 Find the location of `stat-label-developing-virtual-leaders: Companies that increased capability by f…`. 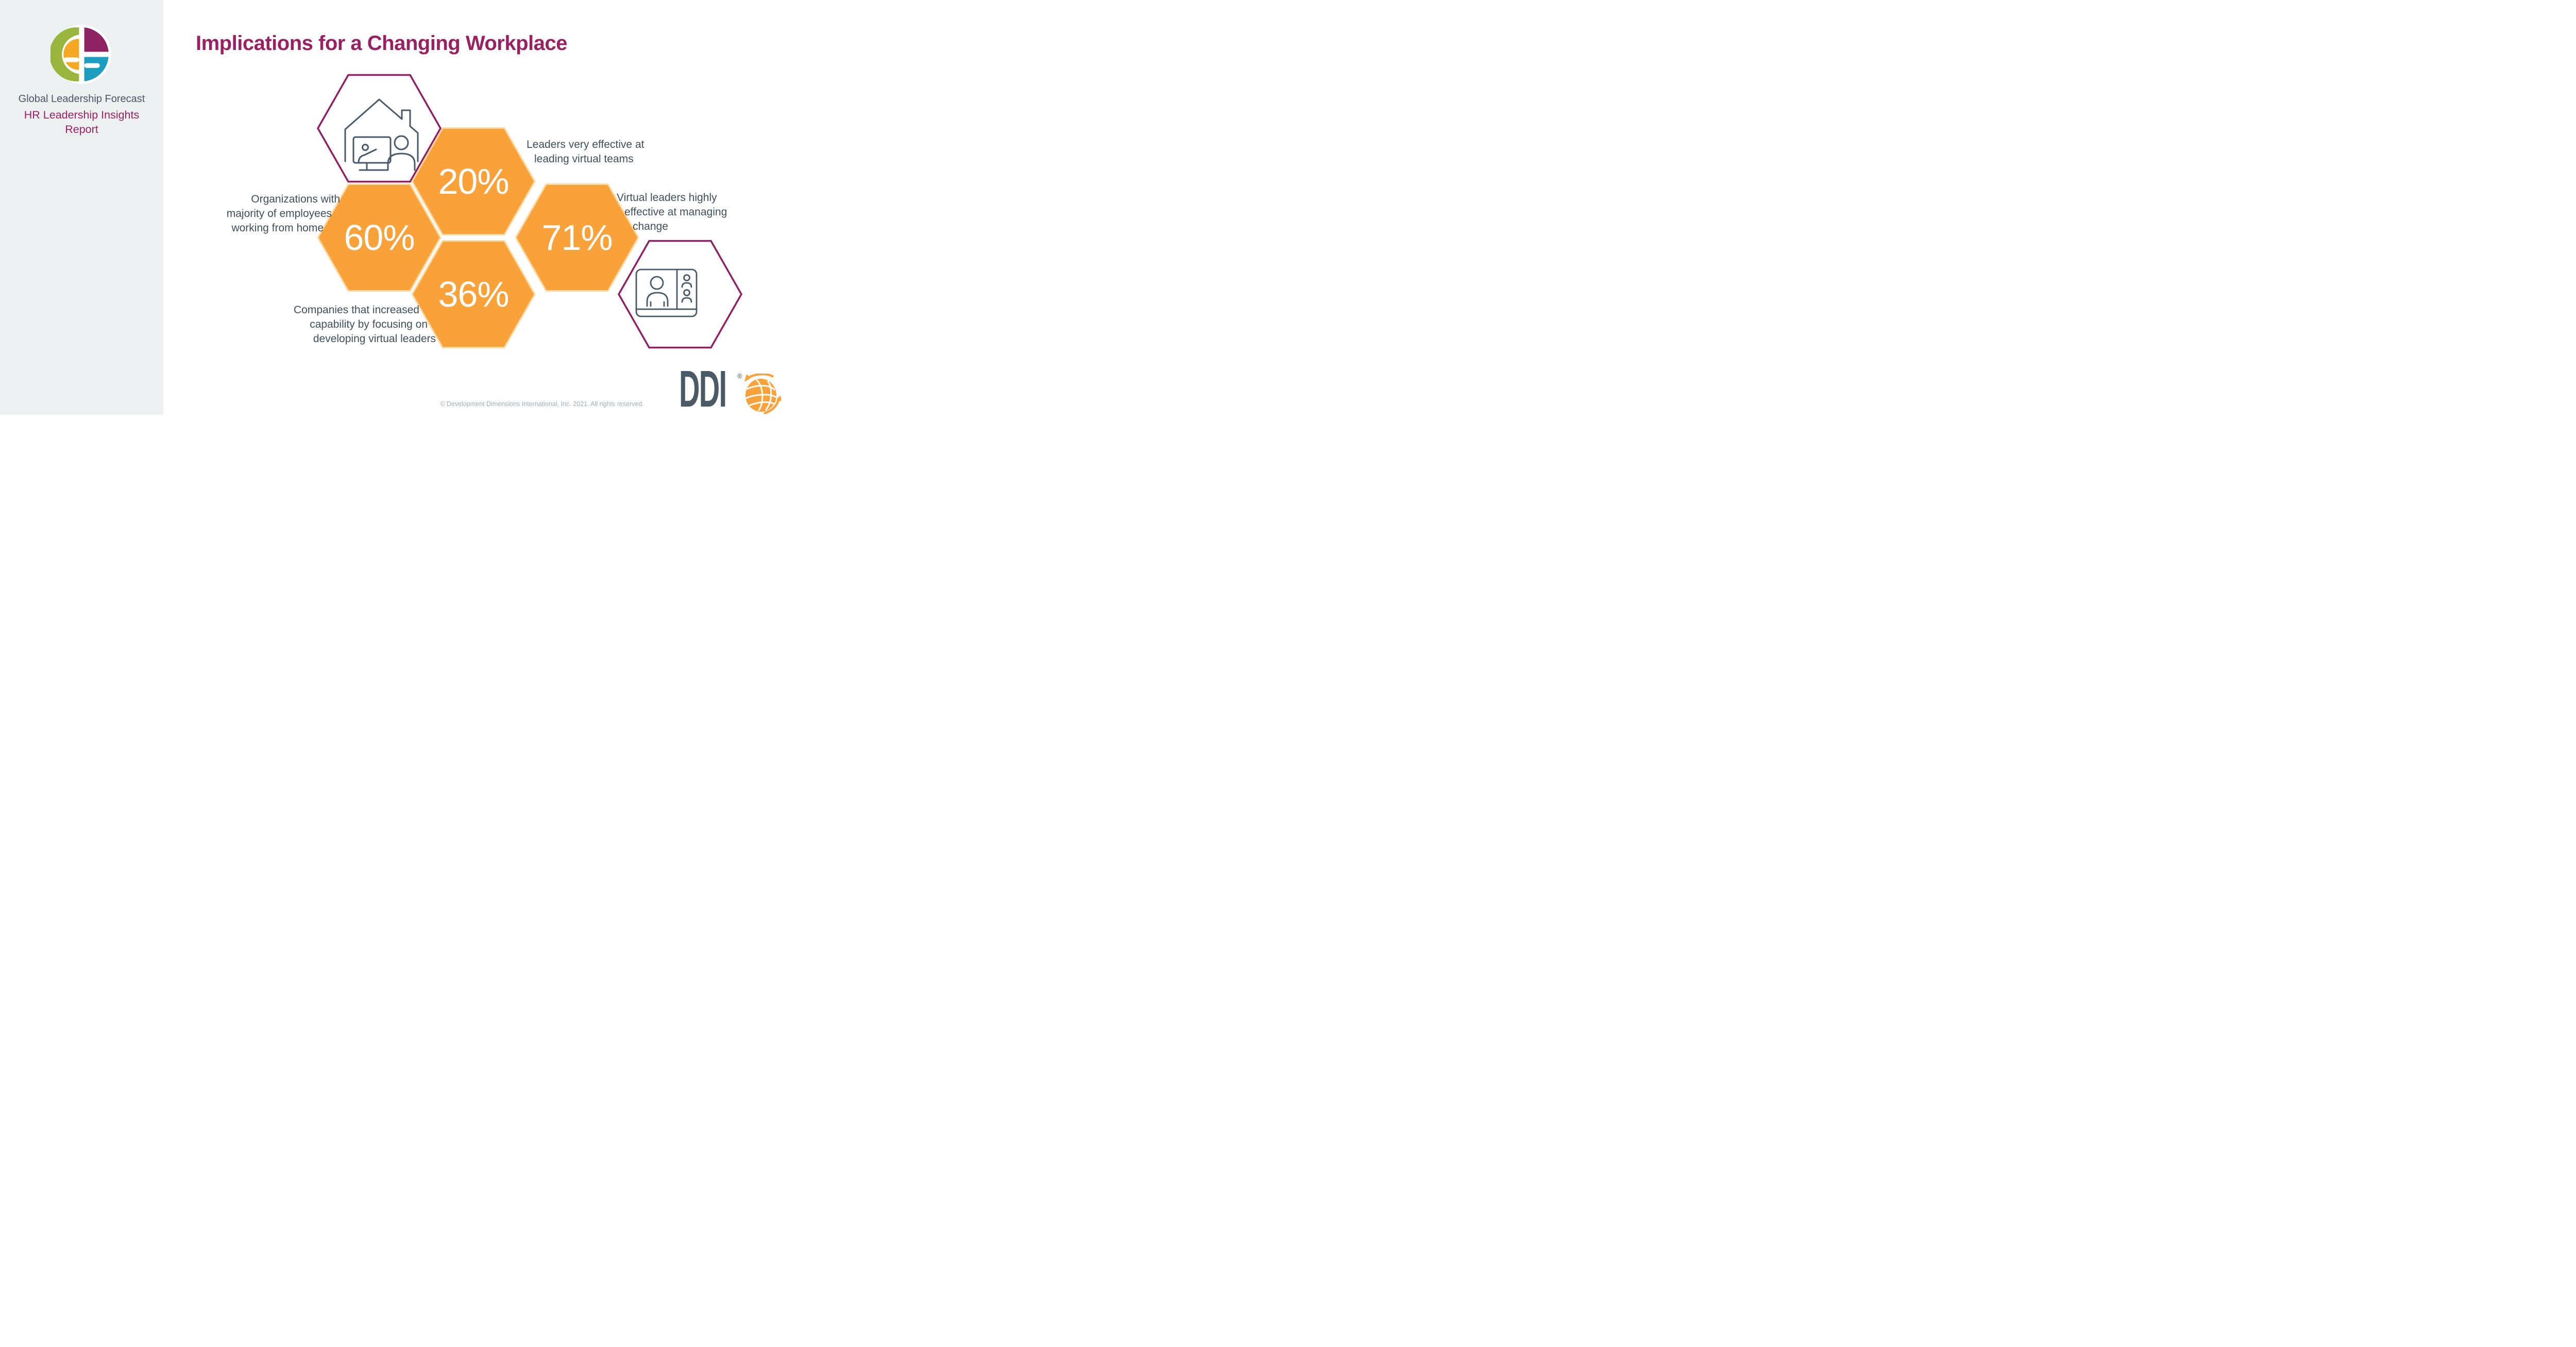

stat-label-developing-virtual-leaders: Companies that increased capability by f… is located at coordinates (365, 324).